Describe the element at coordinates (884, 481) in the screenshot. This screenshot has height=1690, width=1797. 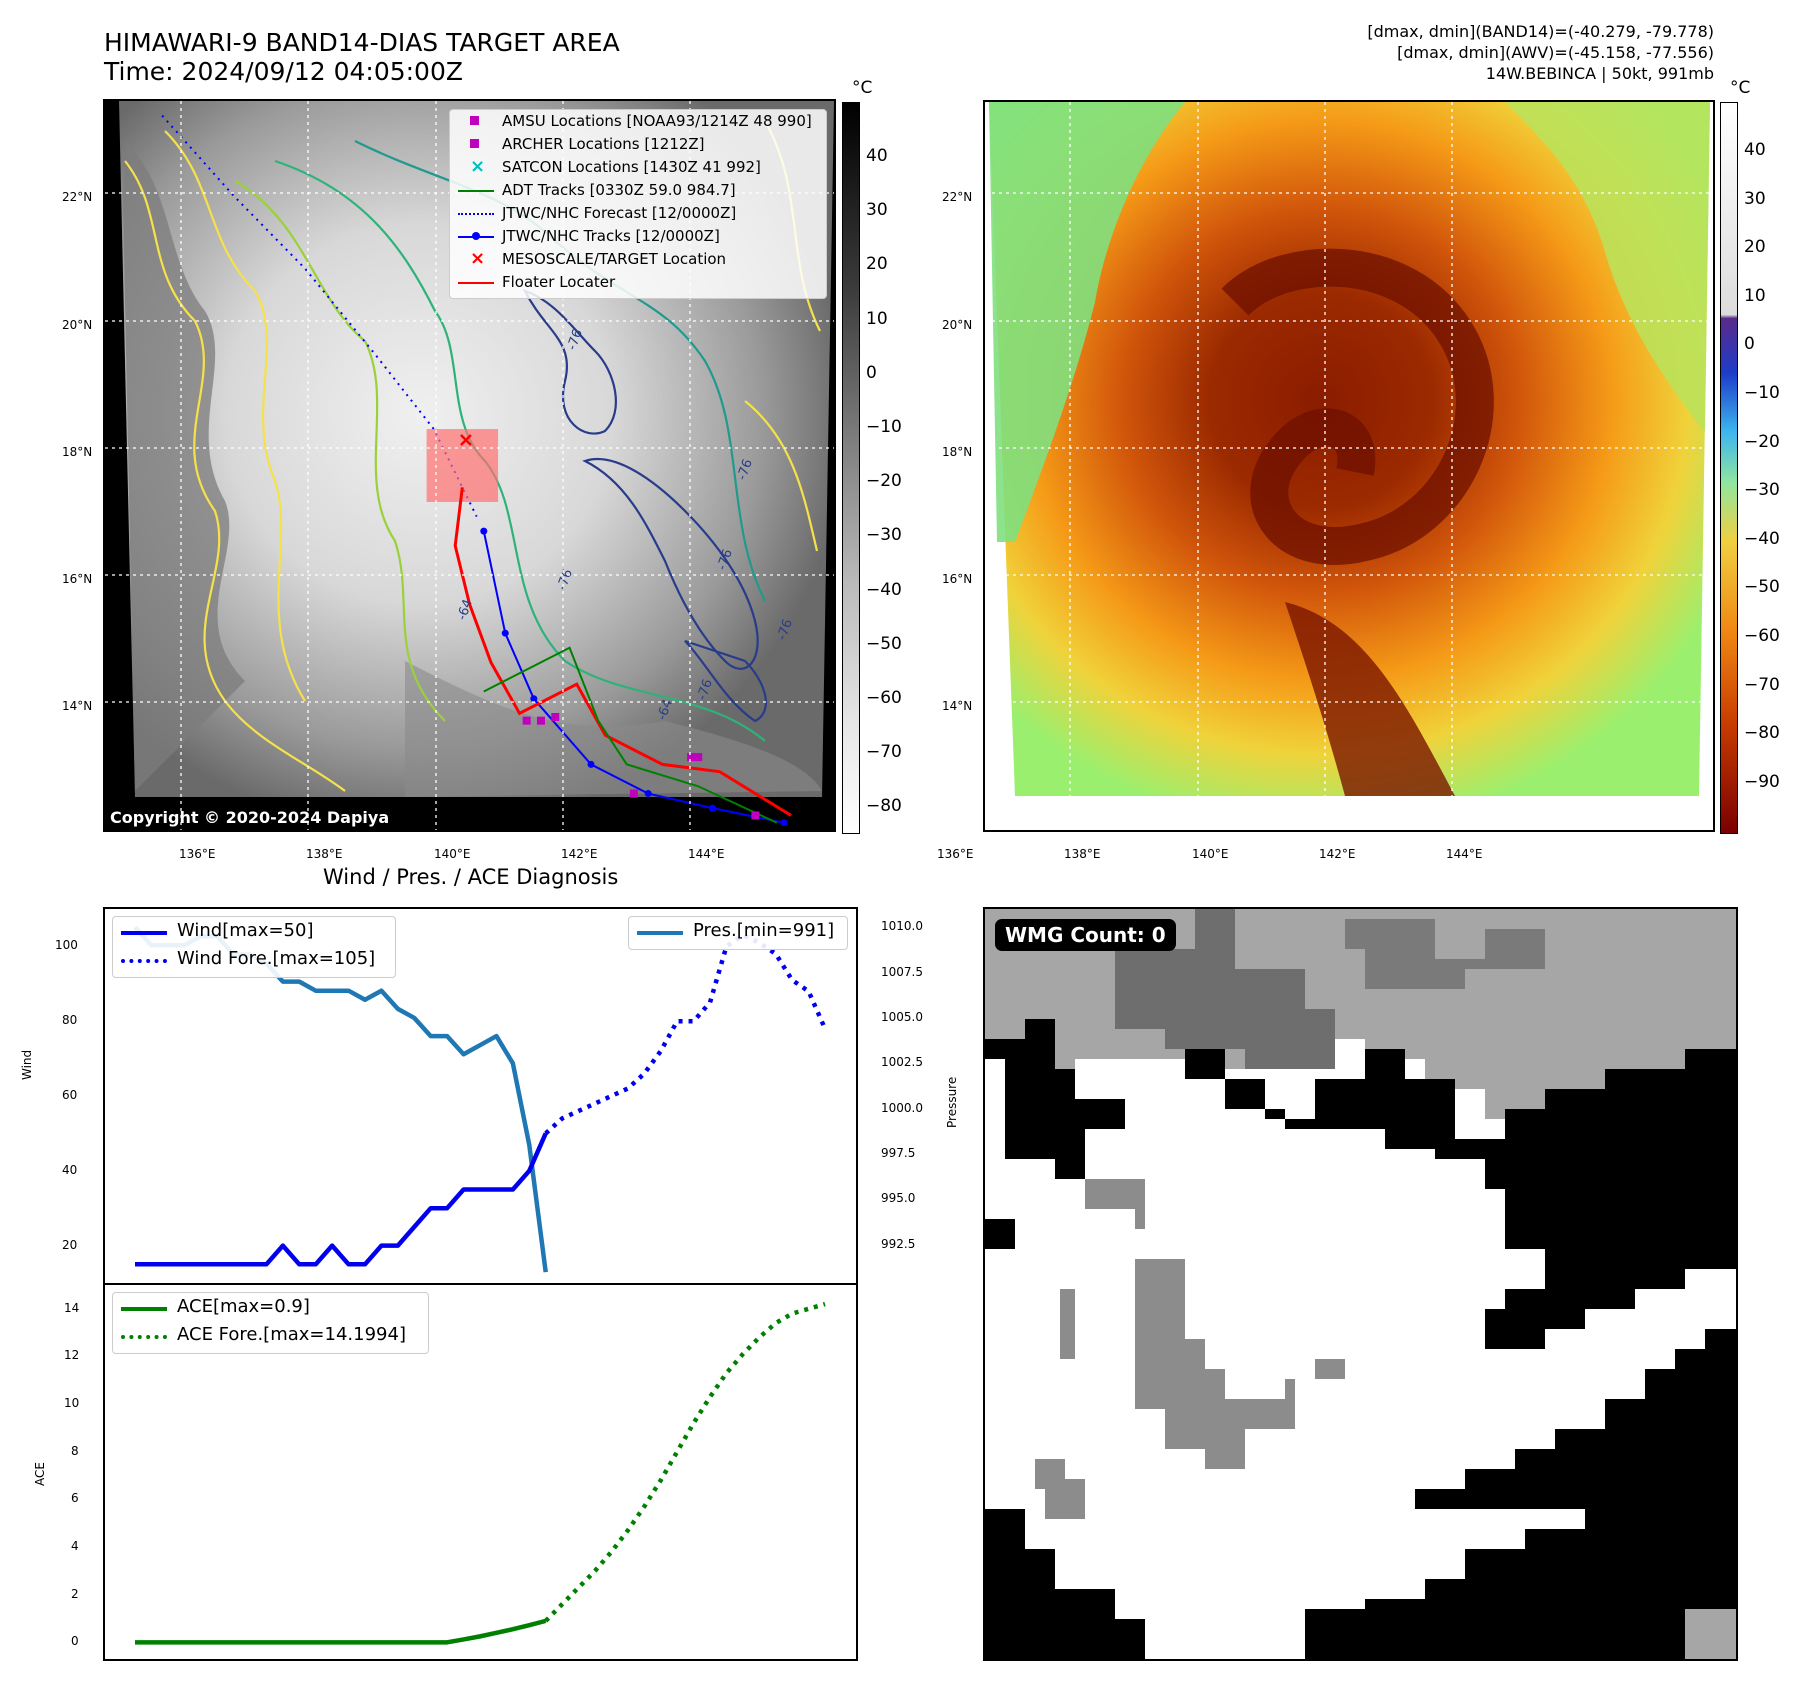
I see `gray-colorbar-tick: −20` at that location.